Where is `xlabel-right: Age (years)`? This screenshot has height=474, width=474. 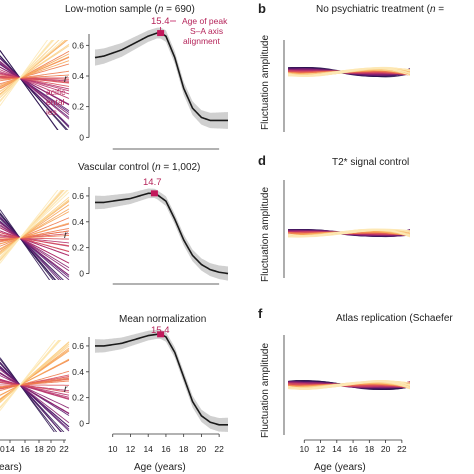 xlabel-right: Age (years) is located at coordinates (340, 467).